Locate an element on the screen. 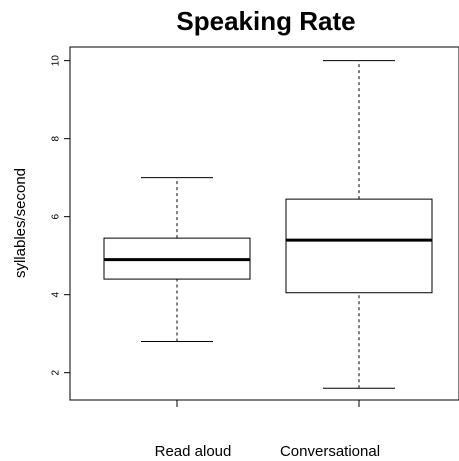 This screenshot has height=461, width=459. y-tick-label: 8 is located at coordinates (56, 138).